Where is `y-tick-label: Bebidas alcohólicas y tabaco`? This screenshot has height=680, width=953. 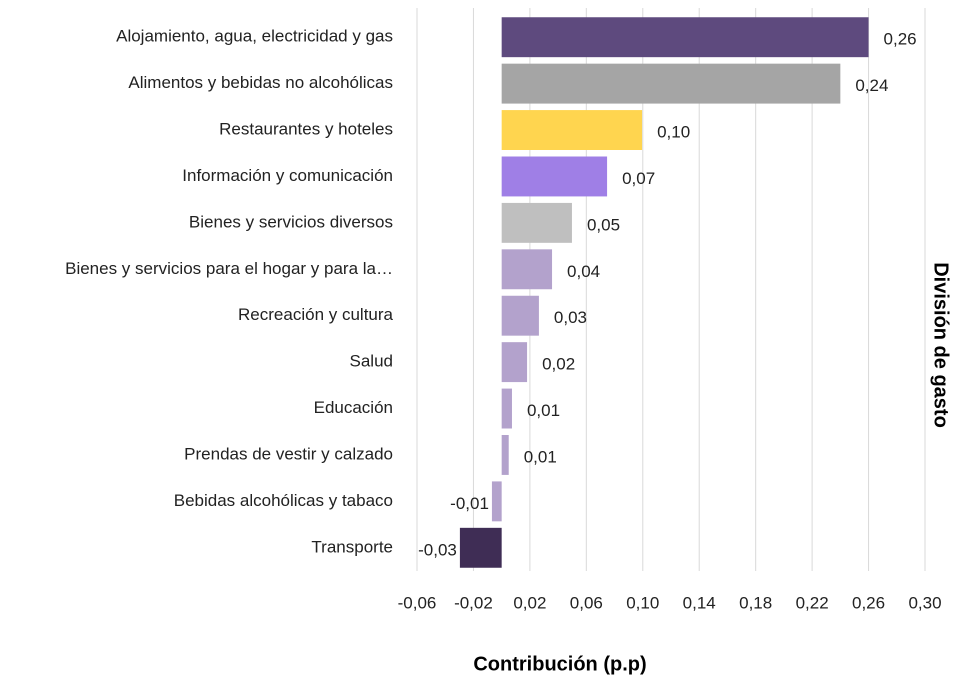
y-tick-label: Bebidas alcohólicas y tabaco is located at coordinates (283, 500).